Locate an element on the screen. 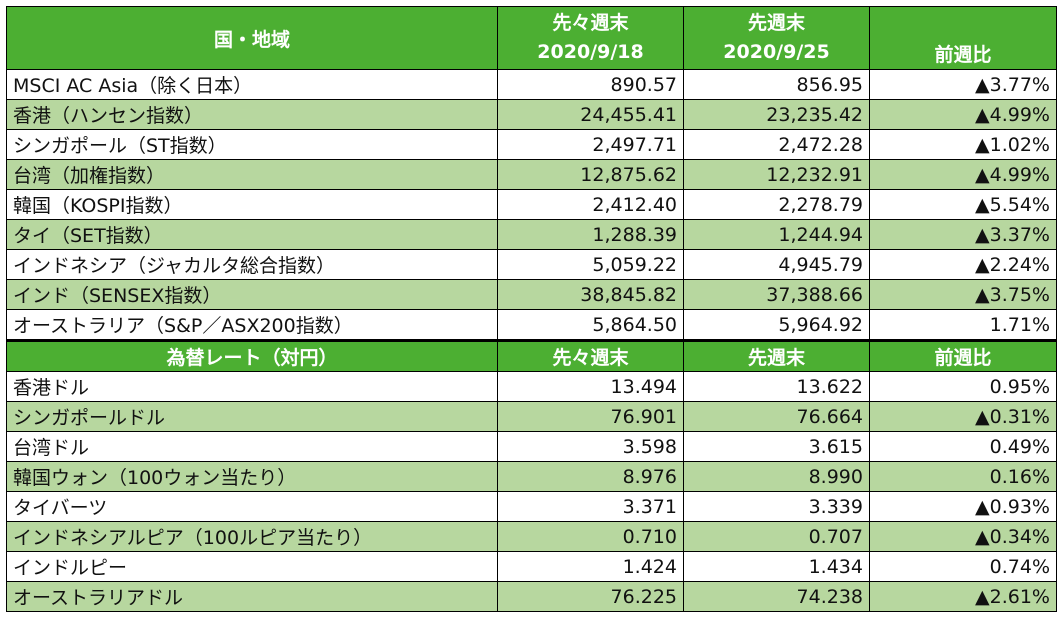 The width and height of the screenshot is (1062, 624). value-prev2: 0.710 is located at coordinates (590, 536).